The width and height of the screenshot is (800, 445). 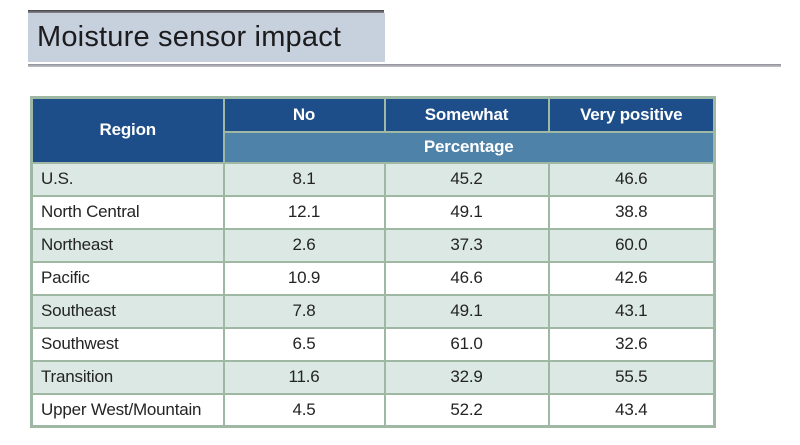 What do you see at coordinates (304, 344) in the screenshot?
I see `value-cell: 6.5` at bounding box center [304, 344].